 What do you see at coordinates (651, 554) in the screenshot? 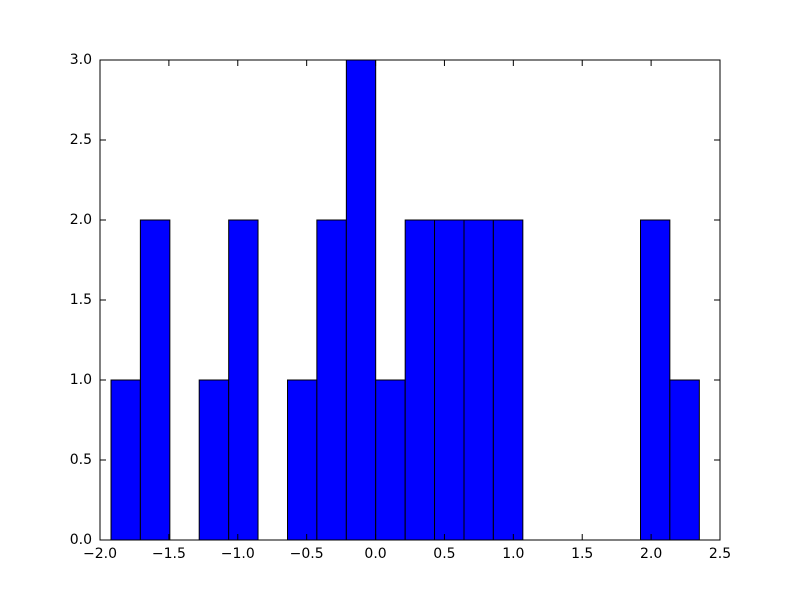
I see `x-tick-label: 2.0` at bounding box center [651, 554].